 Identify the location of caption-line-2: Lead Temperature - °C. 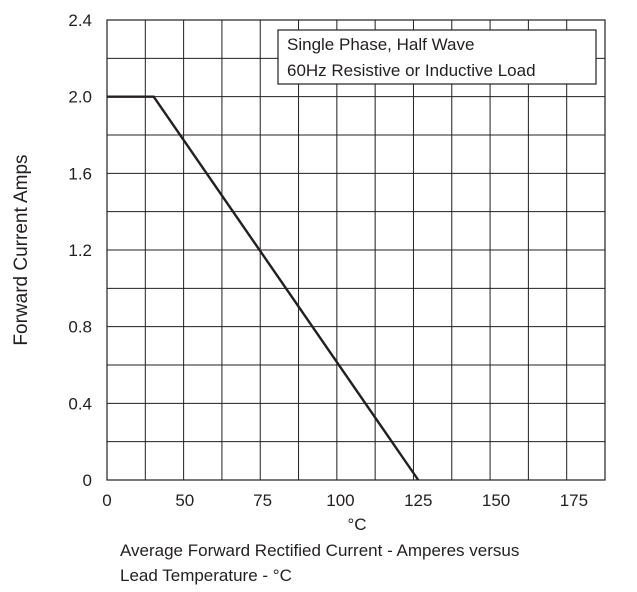
(206, 575).